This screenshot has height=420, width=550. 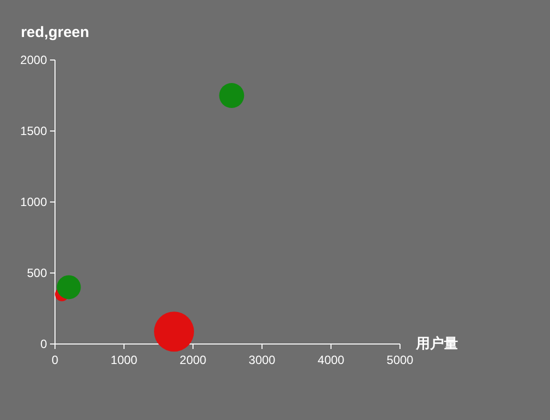 I want to click on y-tick-label: 2000, so click(x=34, y=60).